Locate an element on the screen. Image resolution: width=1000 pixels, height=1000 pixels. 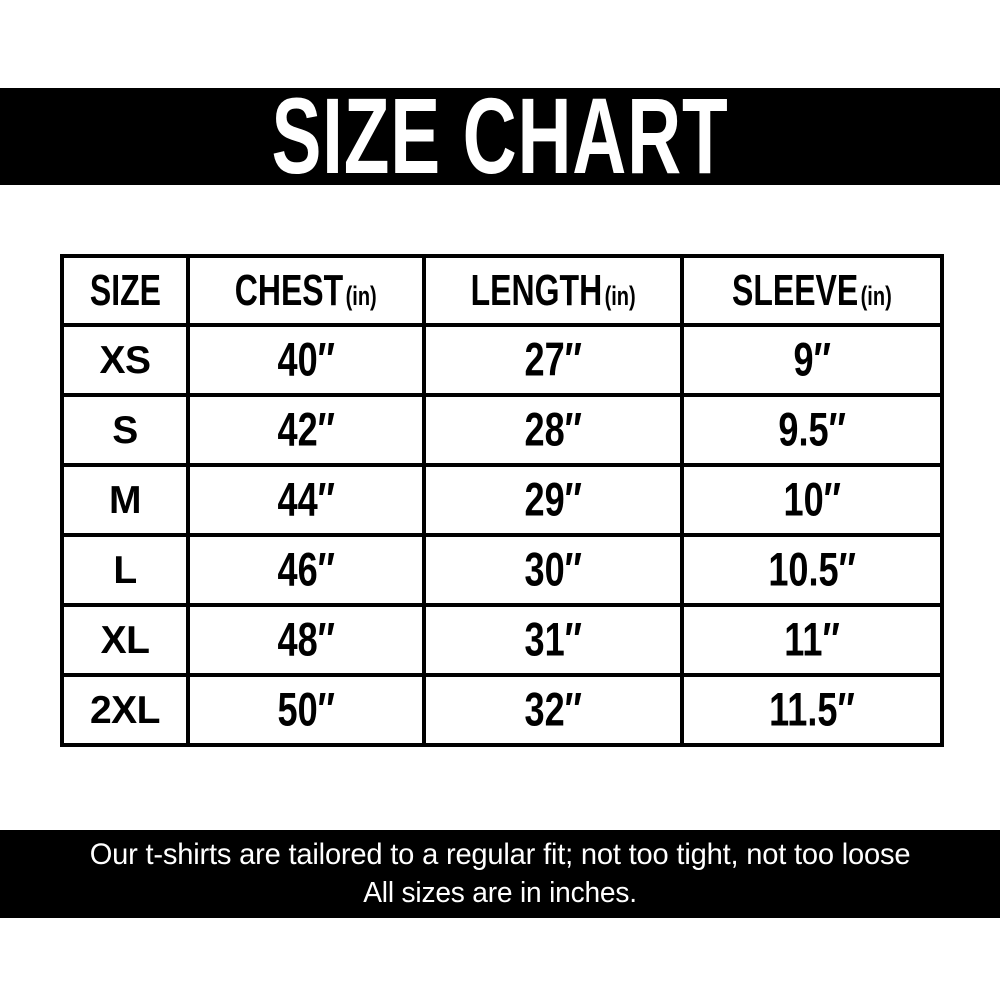
chest-value: 46″ is located at coordinates (306, 569).